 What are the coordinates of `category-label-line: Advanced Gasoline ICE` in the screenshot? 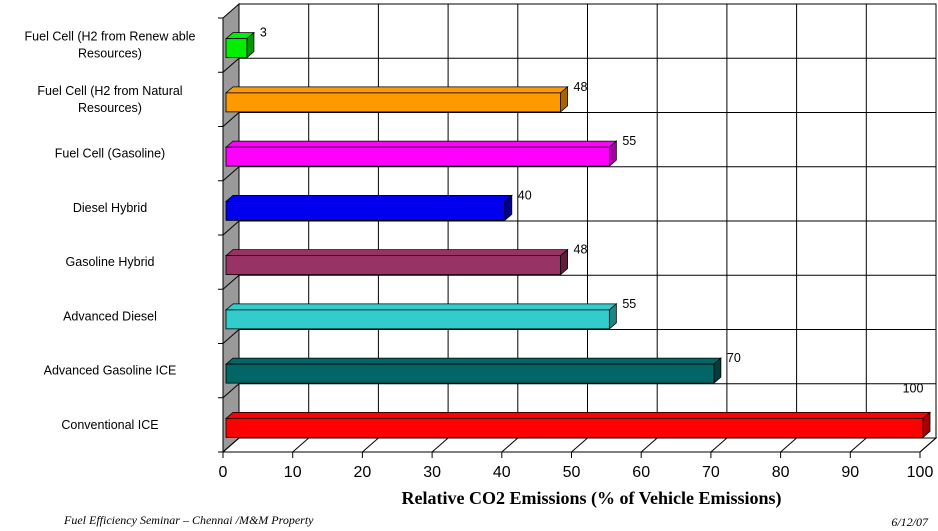 It's located at (110, 371).